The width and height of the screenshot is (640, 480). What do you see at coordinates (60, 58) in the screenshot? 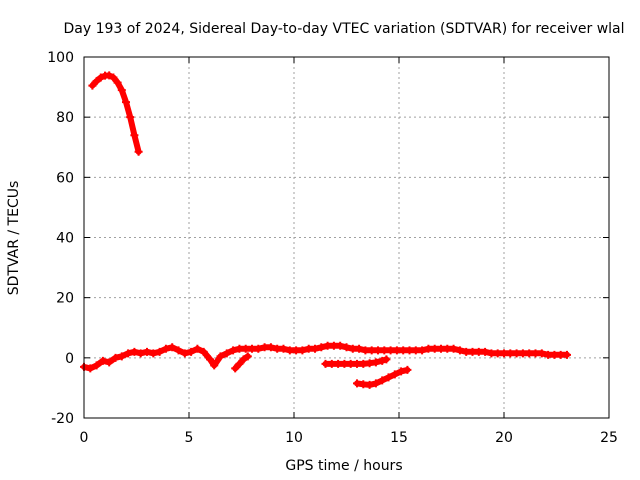
I see `y-tick-label: 100` at bounding box center [60, 58].